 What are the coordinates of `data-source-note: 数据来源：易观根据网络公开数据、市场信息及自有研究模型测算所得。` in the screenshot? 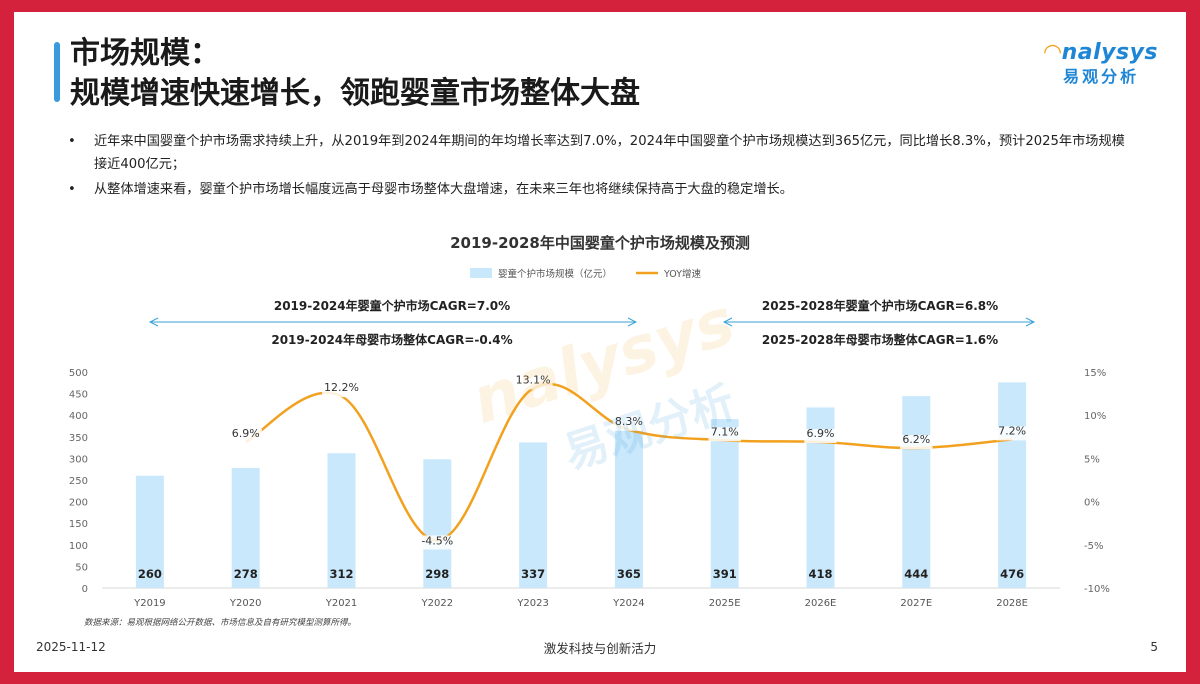 It's located at (220, 623).